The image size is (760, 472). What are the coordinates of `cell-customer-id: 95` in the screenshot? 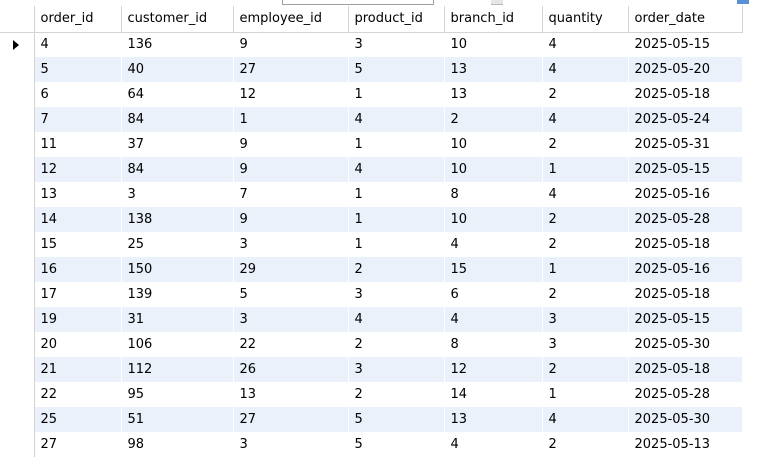 It's located at (177, 394).